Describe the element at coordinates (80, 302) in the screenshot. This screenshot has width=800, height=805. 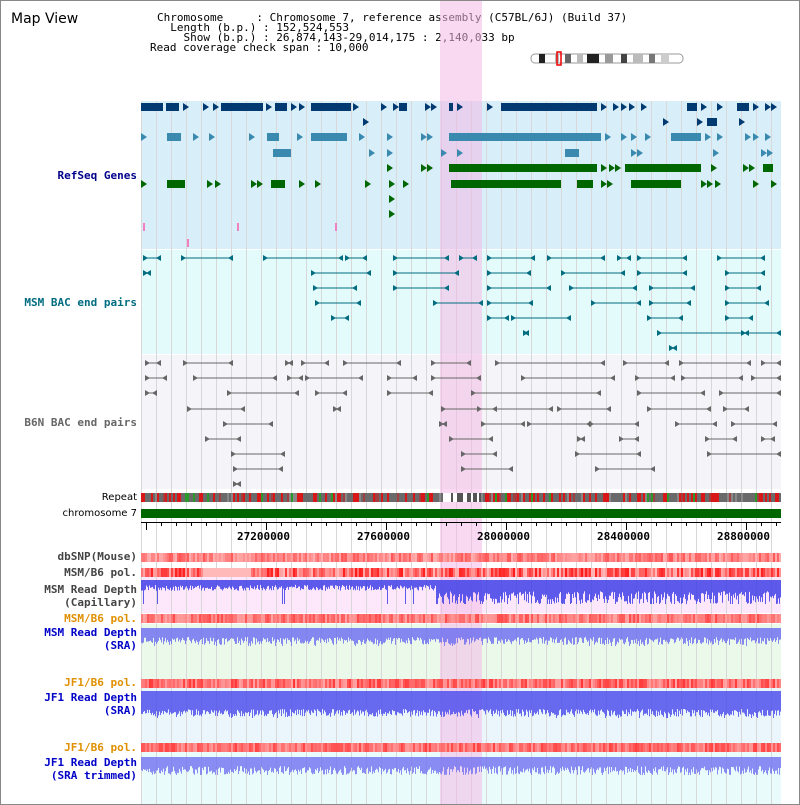
I see `msm-bac-track-label: MSM BAC end pairs` at that location.